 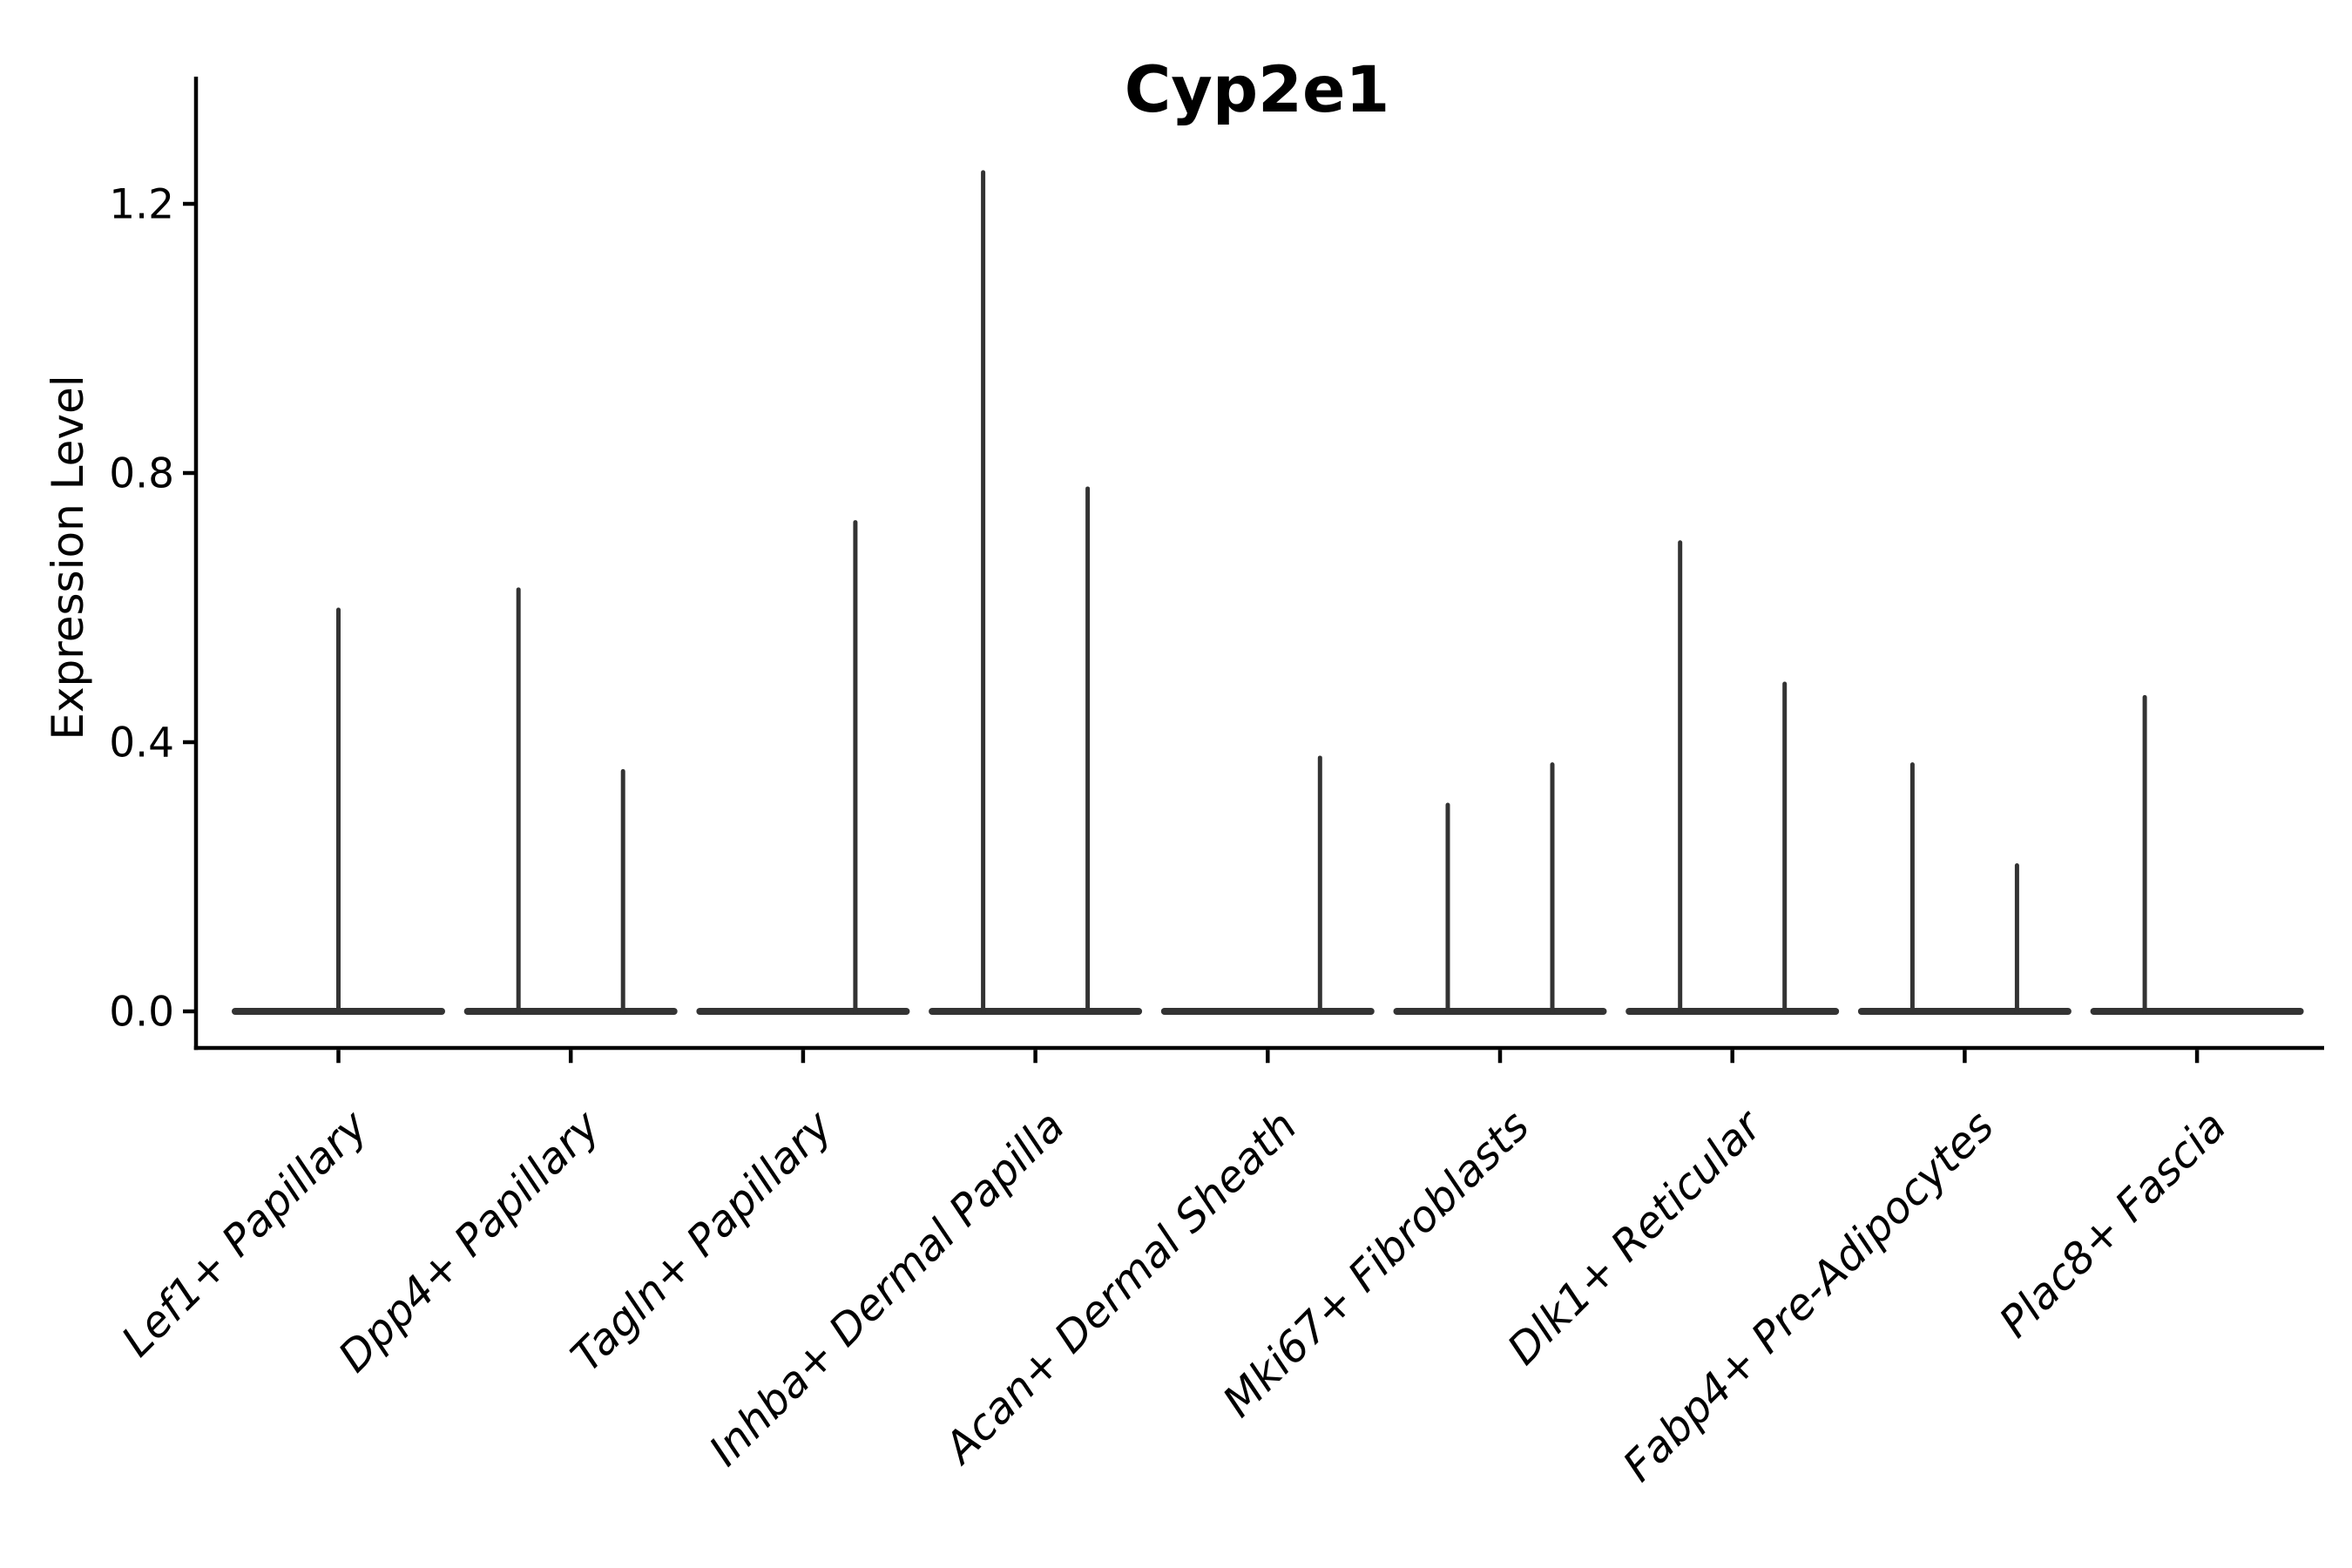 I want to click on y-tick-label: 0.0, so click(x=141, y=1013).